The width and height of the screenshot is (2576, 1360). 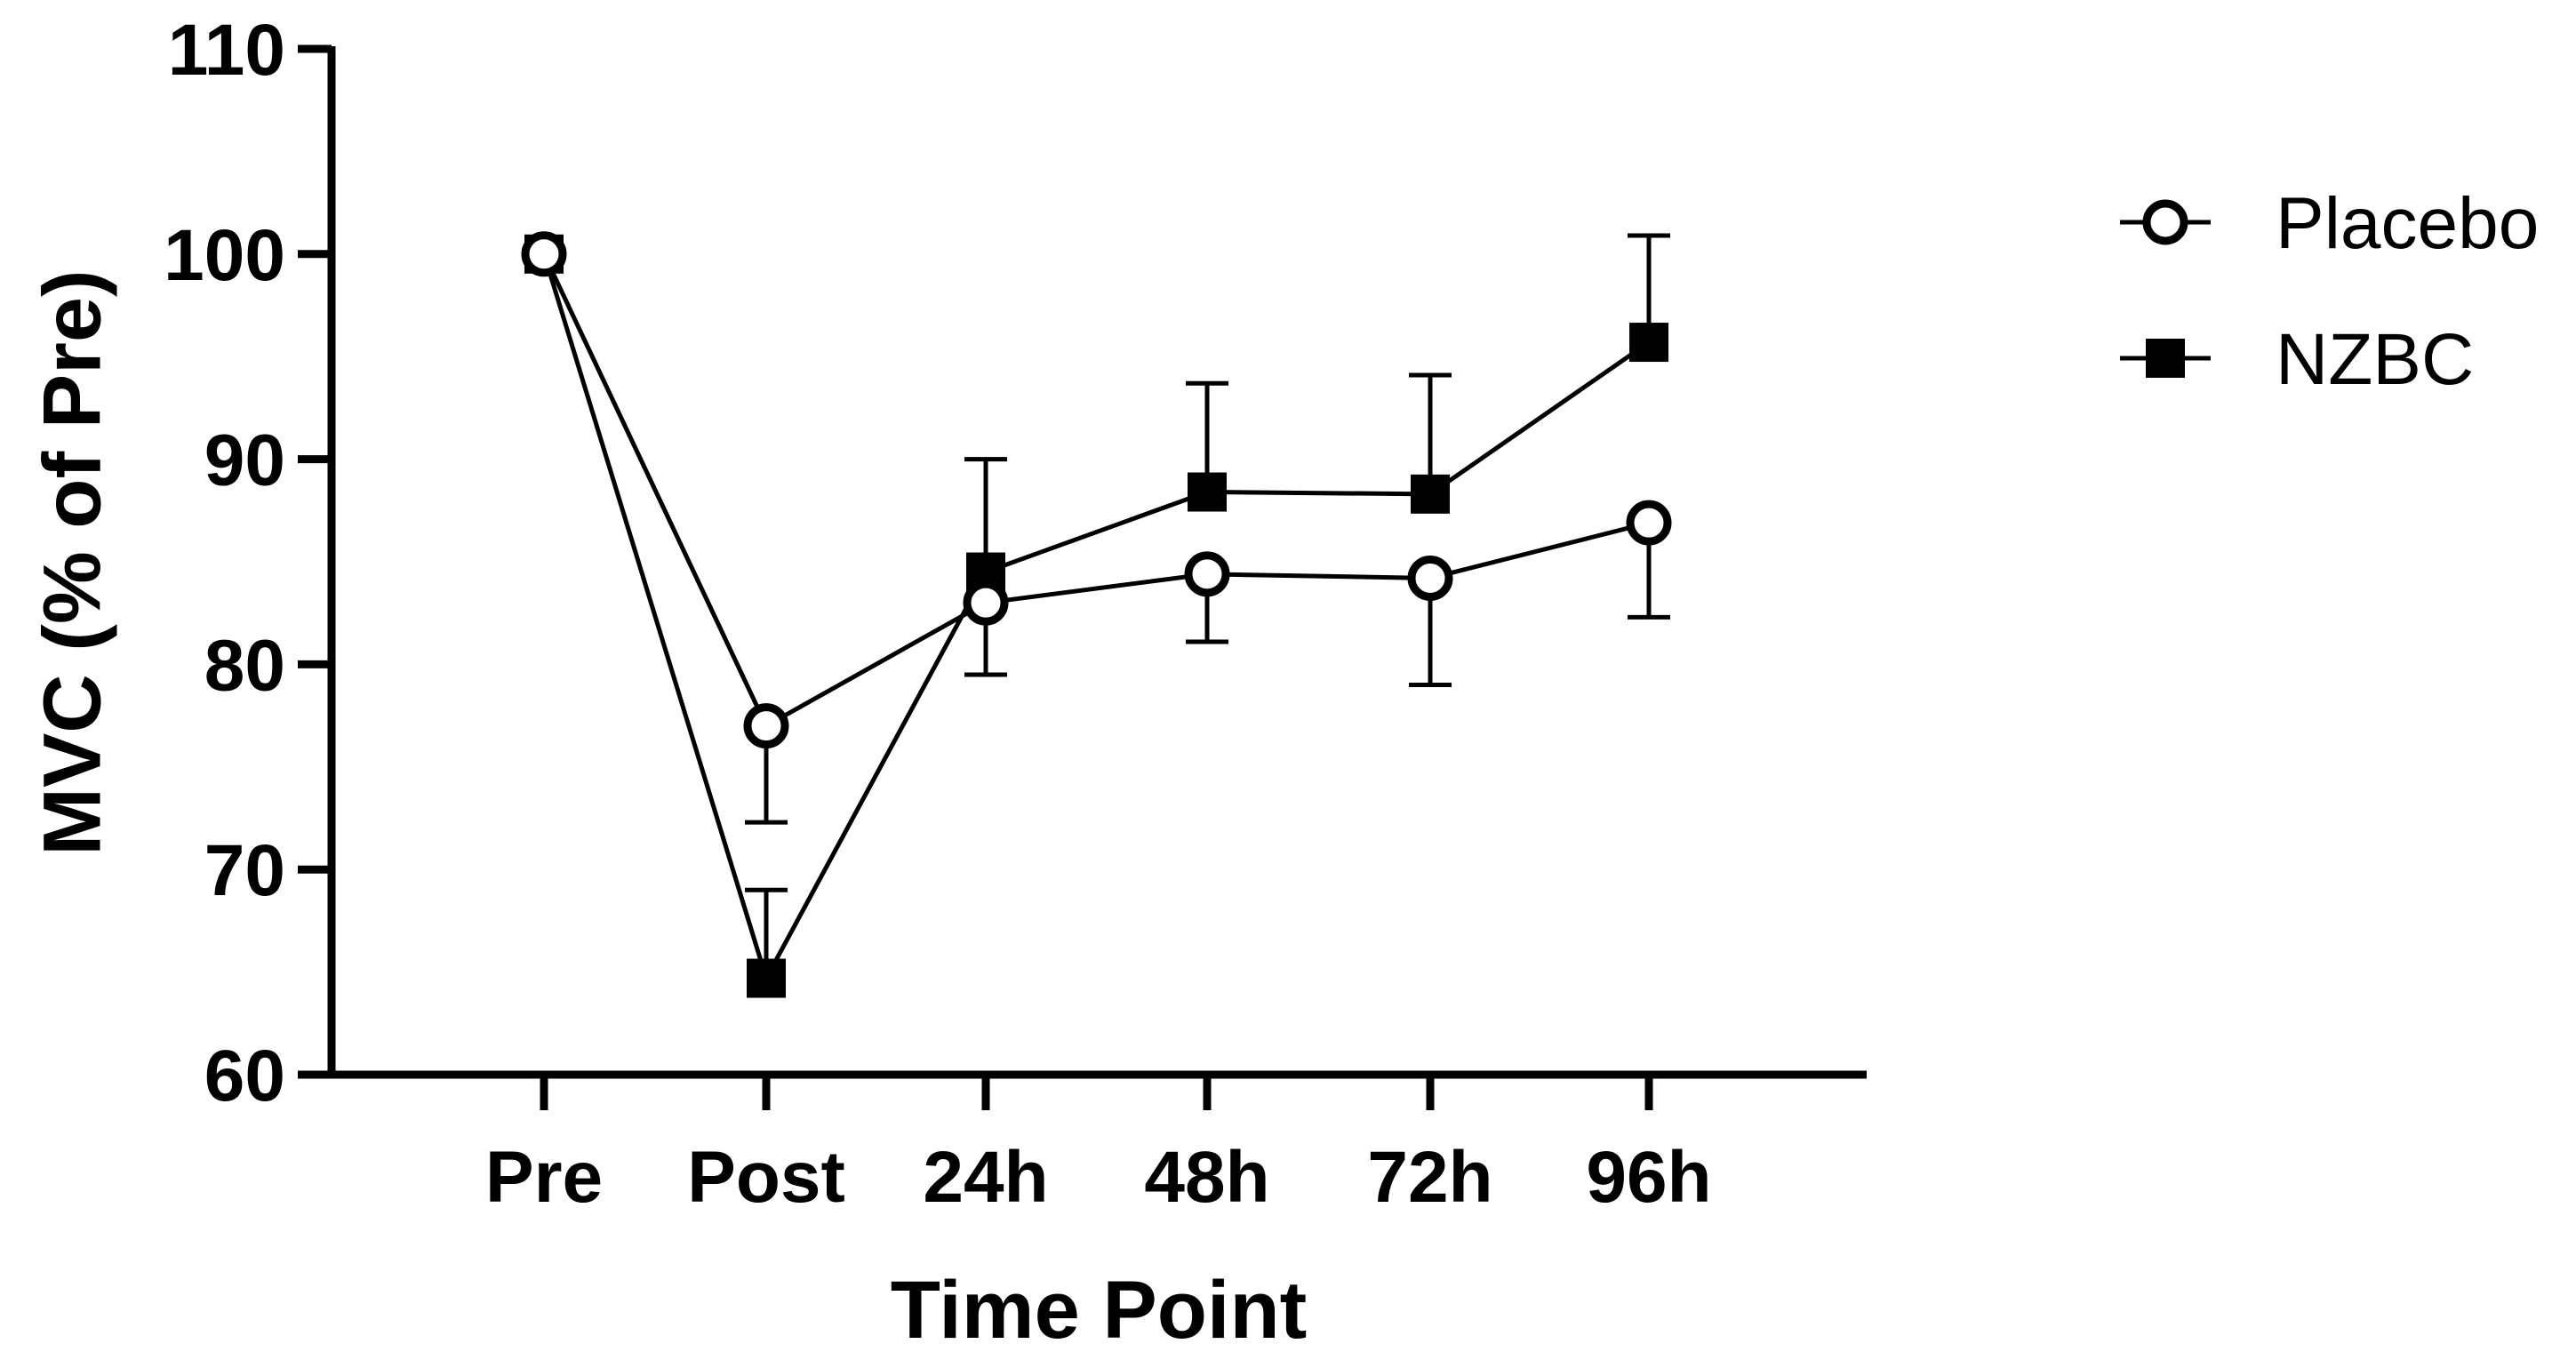 I want to click on x-tick-label: Post, so click(x=766, y=1177).